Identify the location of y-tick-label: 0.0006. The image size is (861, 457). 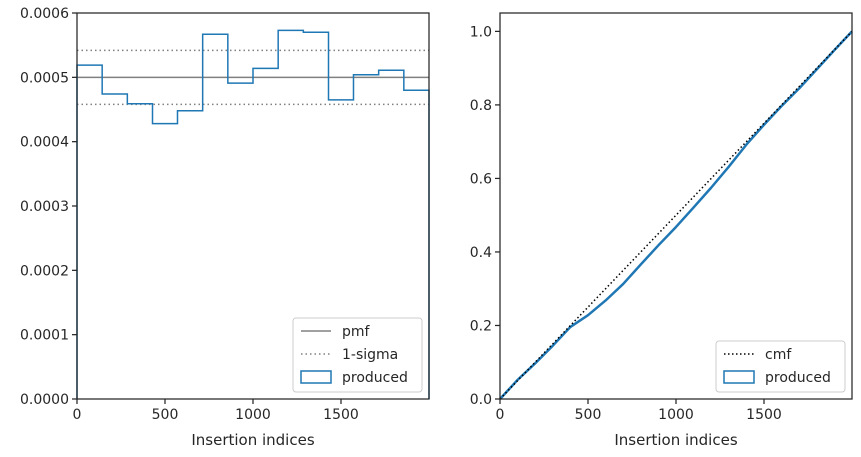
(44, 14).